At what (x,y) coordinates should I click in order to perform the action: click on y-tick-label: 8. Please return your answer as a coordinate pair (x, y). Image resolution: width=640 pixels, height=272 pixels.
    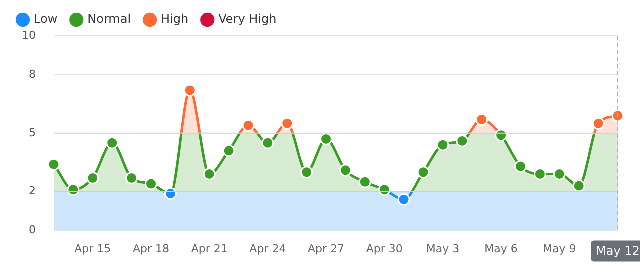
    Looking at the image, I should click on (32, 74).